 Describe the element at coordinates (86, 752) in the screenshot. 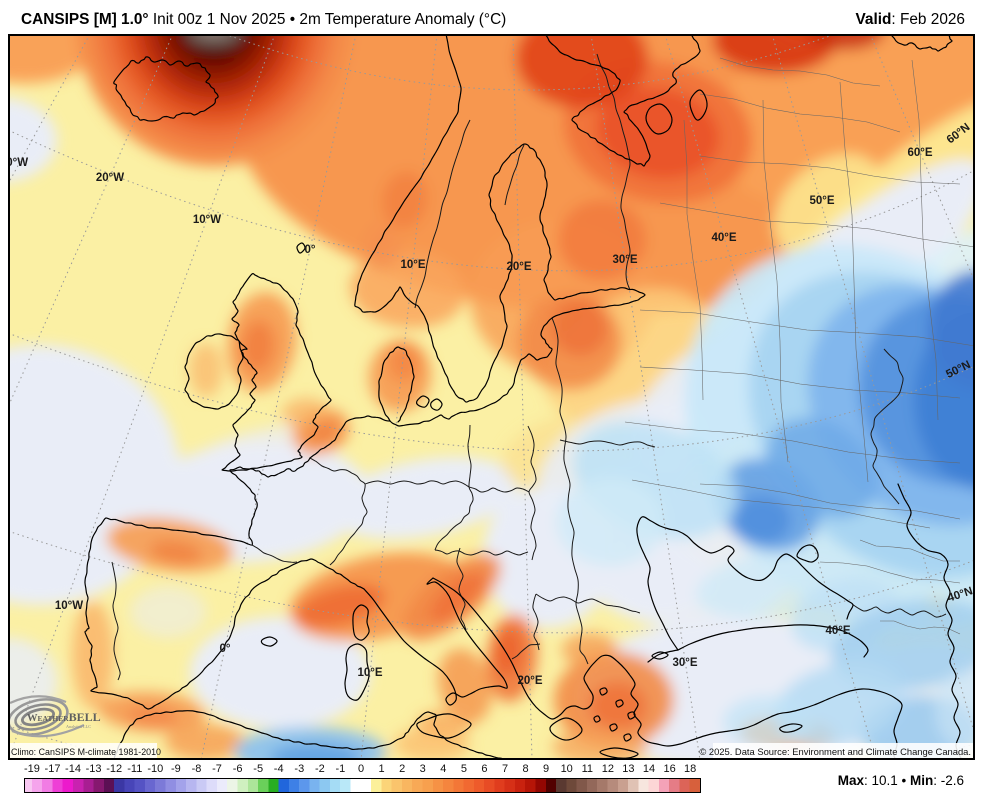

I see `svg-text:Climo: CanSIPS M-climate 1981-: Climo: CanSIPS M-climate 1981-2010` at that location.